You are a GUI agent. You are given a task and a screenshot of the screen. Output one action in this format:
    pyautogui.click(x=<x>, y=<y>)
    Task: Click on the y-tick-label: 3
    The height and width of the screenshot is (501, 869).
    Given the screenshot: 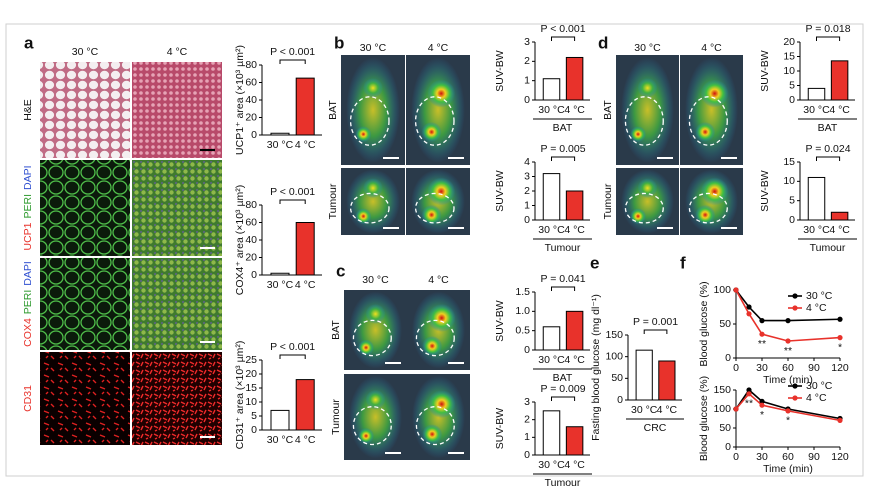 What is the action you would take?
    pyautogui.click(x=527, y=402)
    